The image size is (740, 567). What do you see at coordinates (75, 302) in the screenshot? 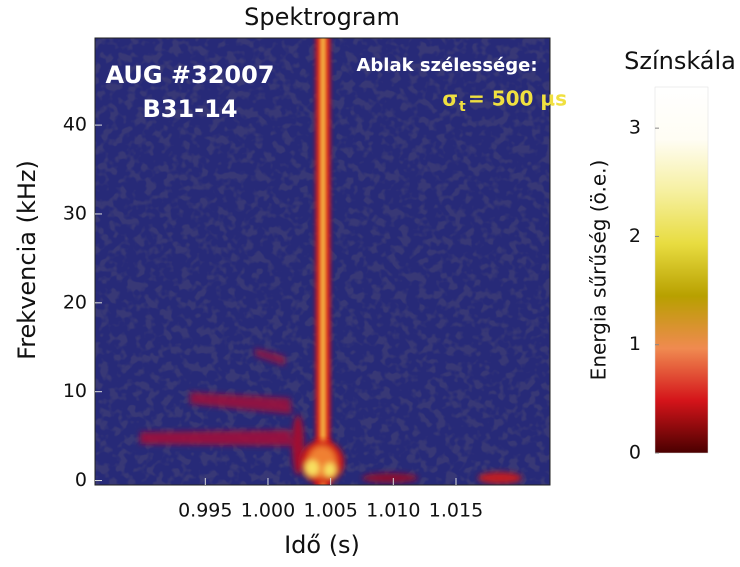
I see `y-tick-label: 20` at bounding box center [75, 302].